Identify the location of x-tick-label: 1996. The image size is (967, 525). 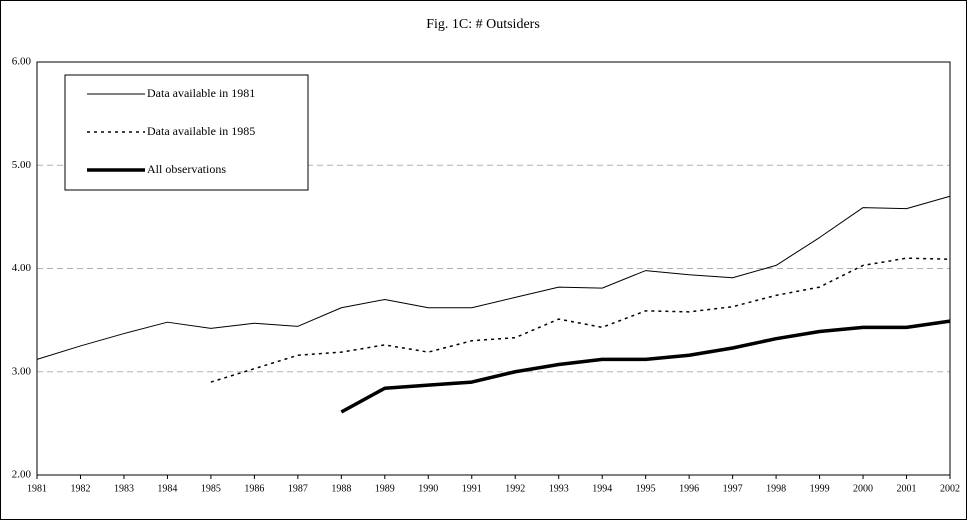
(689, 488).